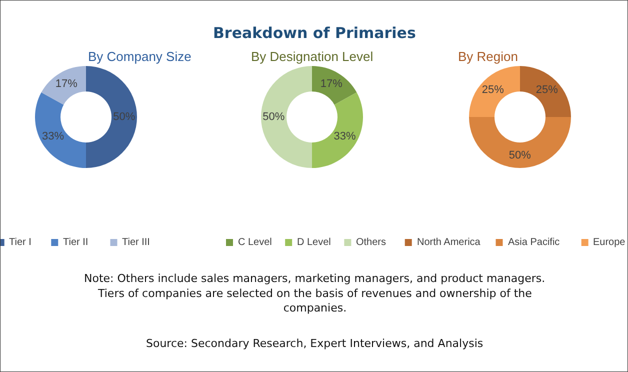 The height and width of the screenshot is (372, 628). What do you see at coordinates (315, 278) in the screenshot?
I see `text: Note: Others include sales managers, marketing managers, and product managers.` at bounding box center [315, 278].